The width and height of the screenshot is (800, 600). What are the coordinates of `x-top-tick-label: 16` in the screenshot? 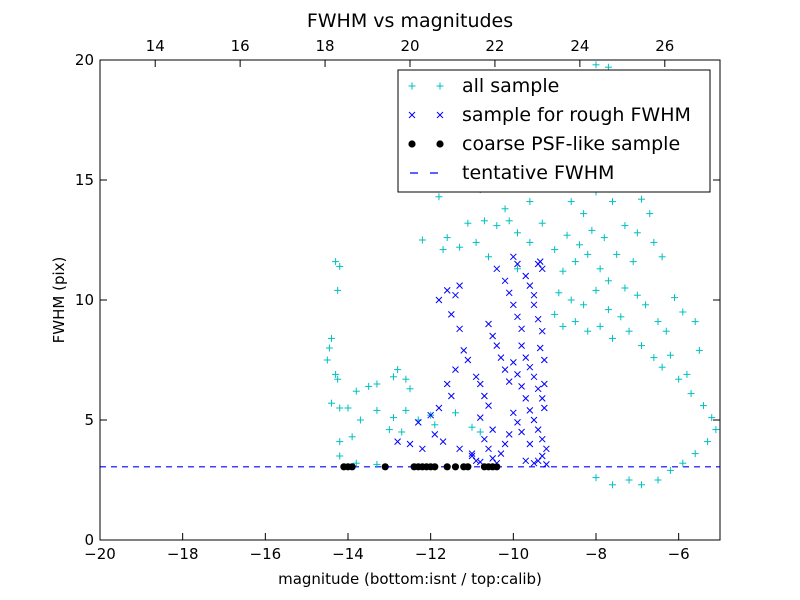 It's located at (240, 46).